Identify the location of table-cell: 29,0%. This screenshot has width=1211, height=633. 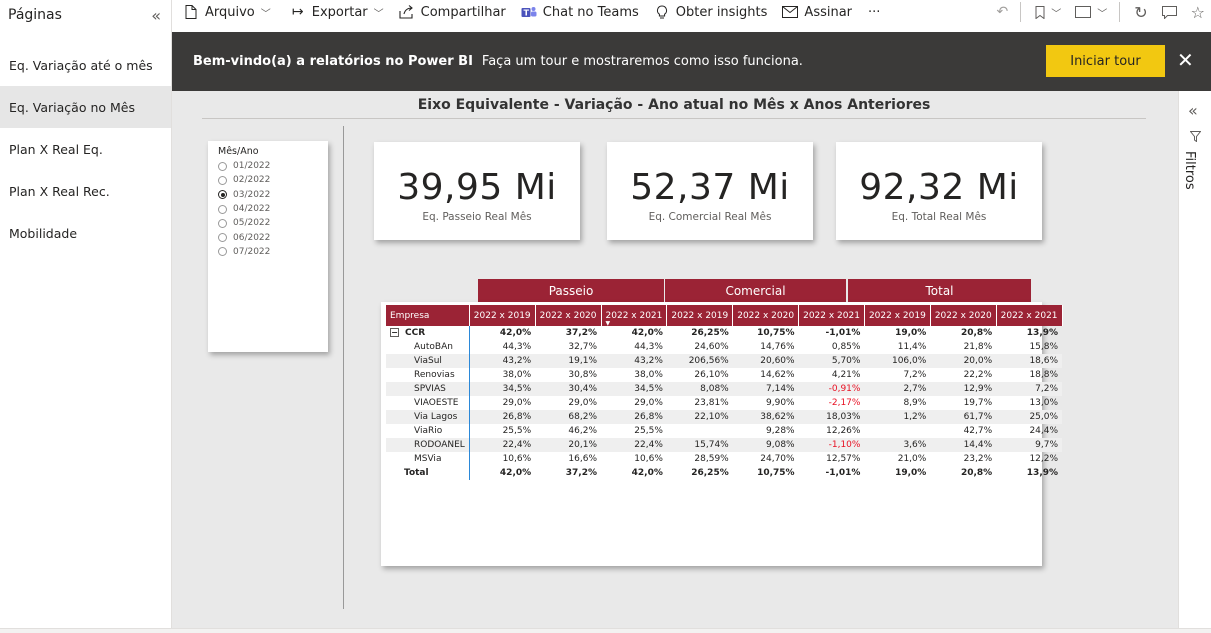
(648, 403).